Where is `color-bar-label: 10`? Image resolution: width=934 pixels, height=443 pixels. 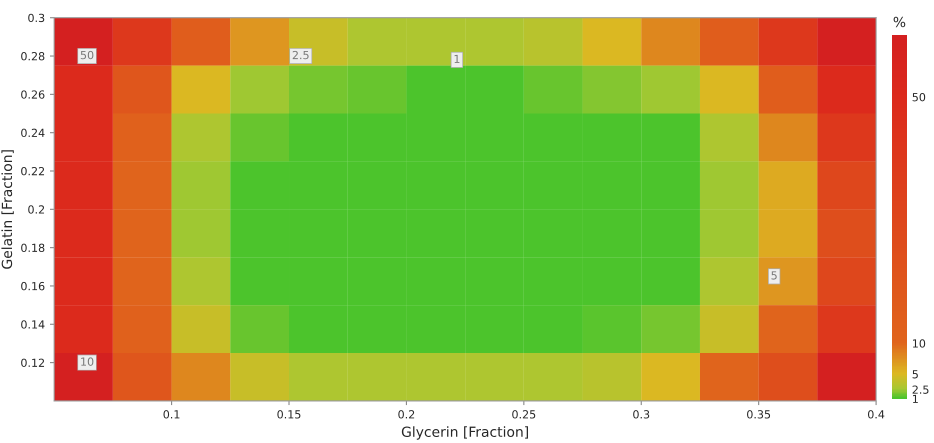 color-bar-label: 10 is located at coordinates (919, 343).